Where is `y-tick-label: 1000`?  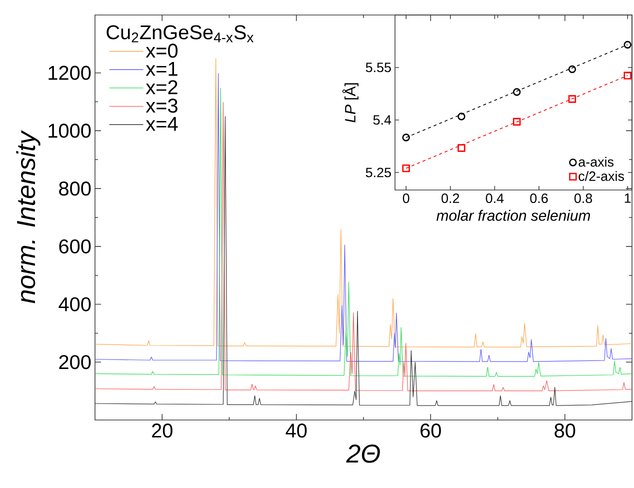
y-tick-label: 1000 is located at coordinates (69, 131).